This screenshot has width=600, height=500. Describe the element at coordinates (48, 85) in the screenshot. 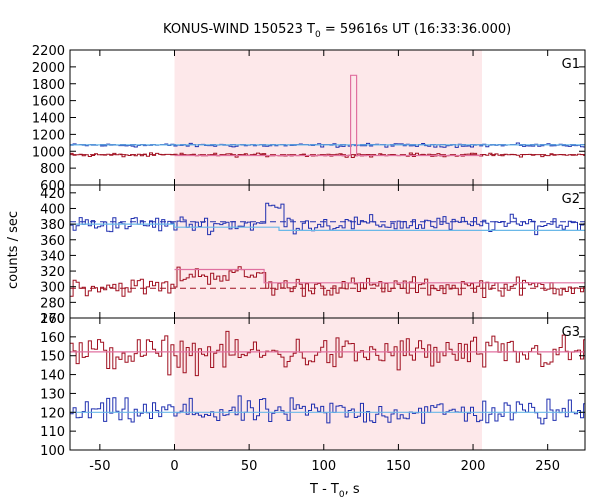

I see `y-tick-label: 1800` at that location.